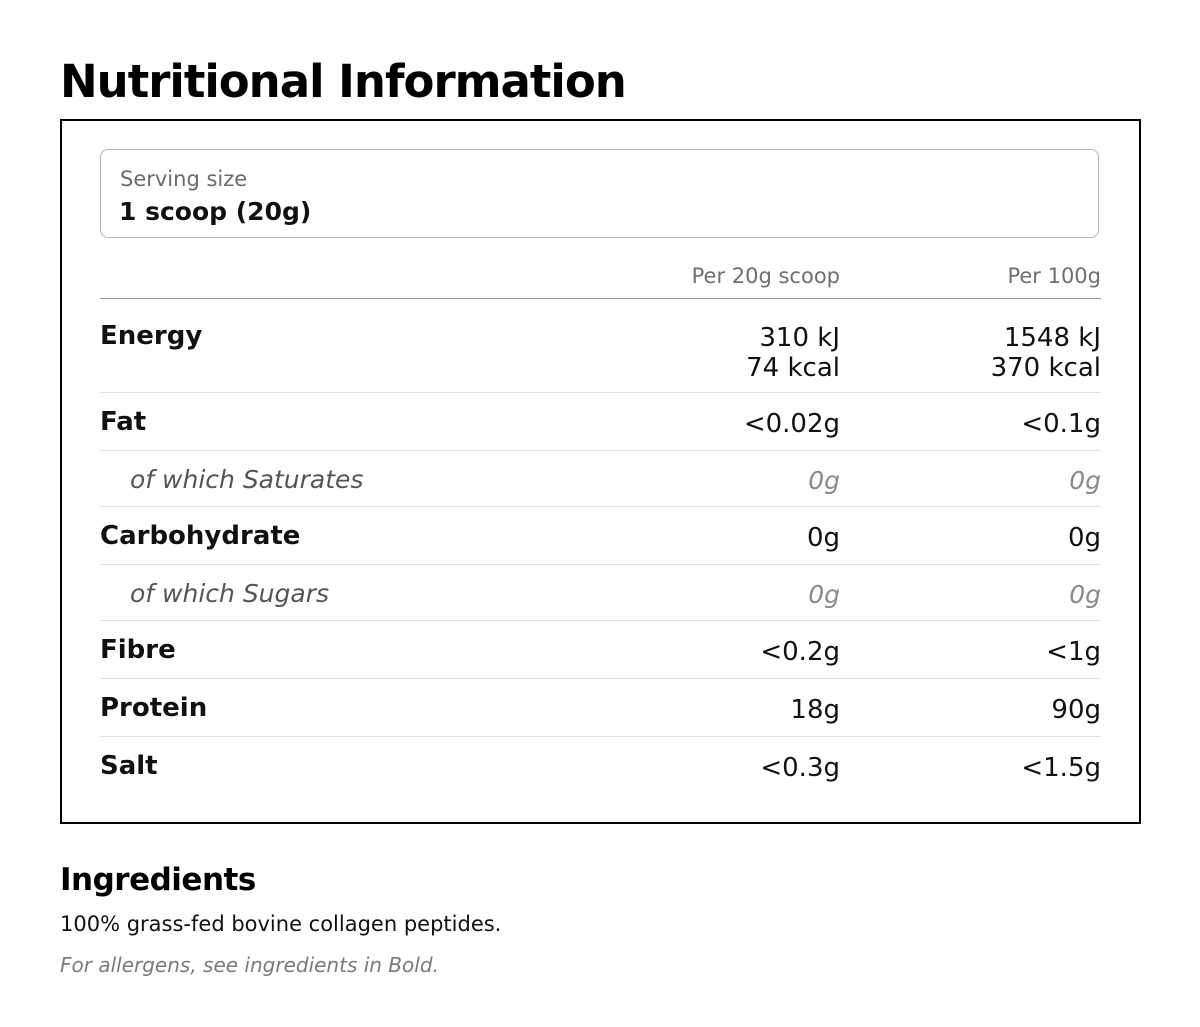 This screenshot has width=1200, height=1027. Describe the element at coordinates (799, 338) in the screenshot. I see `energy-per-serving-kj: 310 kJ` at that location.